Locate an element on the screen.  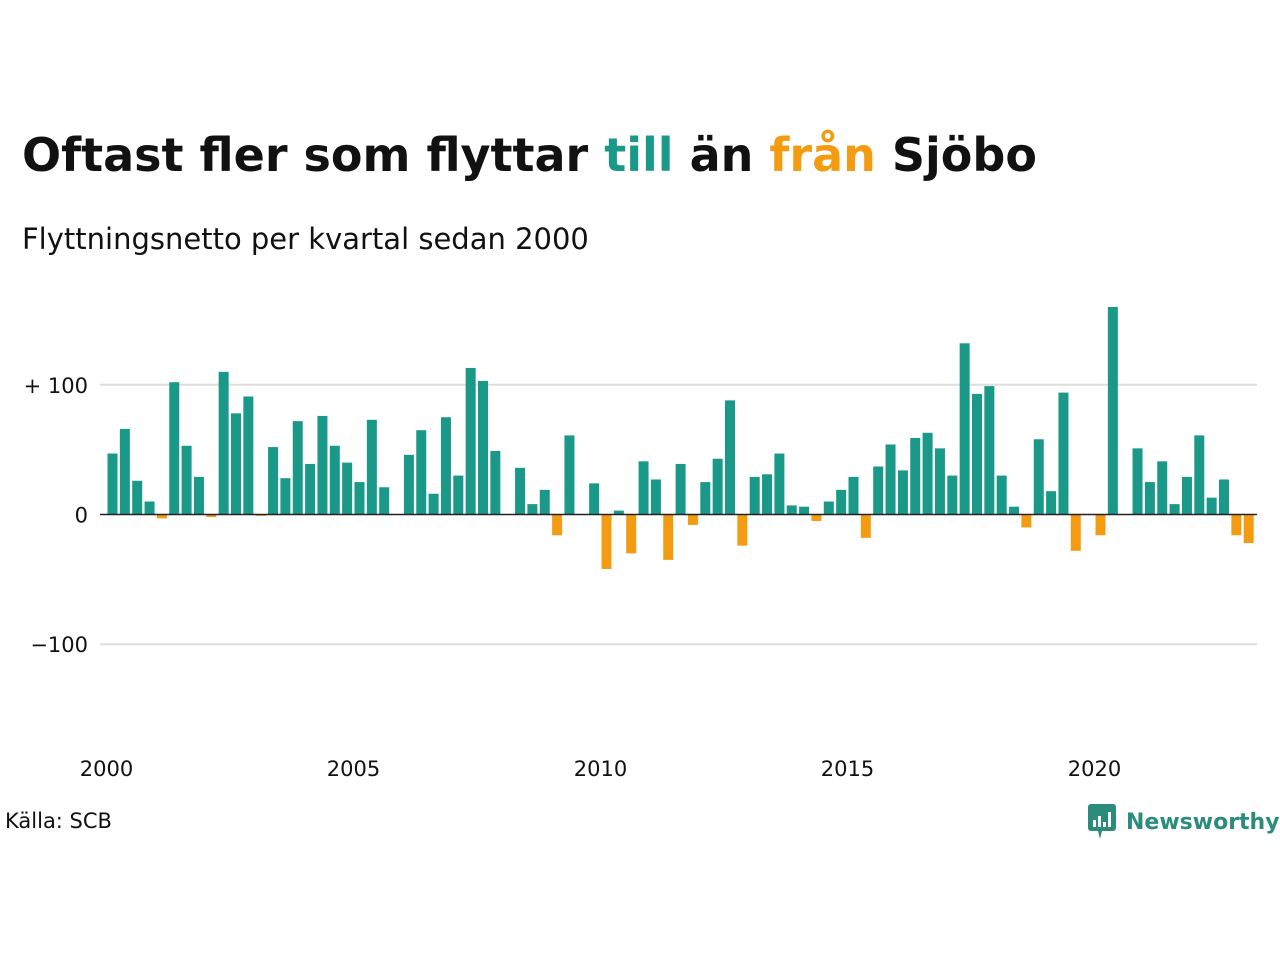
y-axis-ticks: + 100 0 −100 is located at coordinates (56, 515).